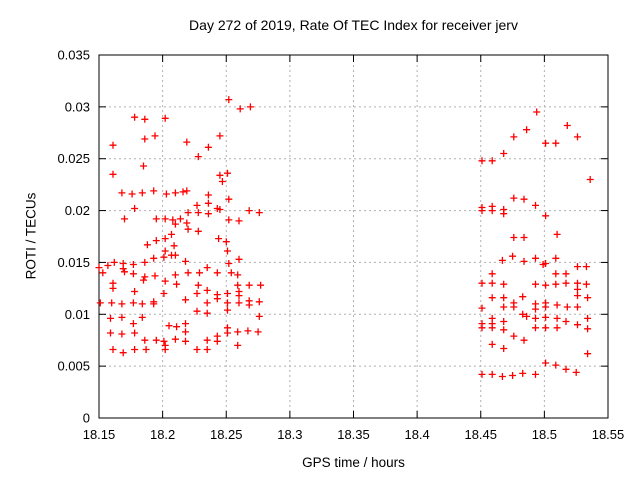 Image resolution: width=640 pixels, height=480 pixels. I want to click on y-tick-label: 0.005, so click(73, 366).